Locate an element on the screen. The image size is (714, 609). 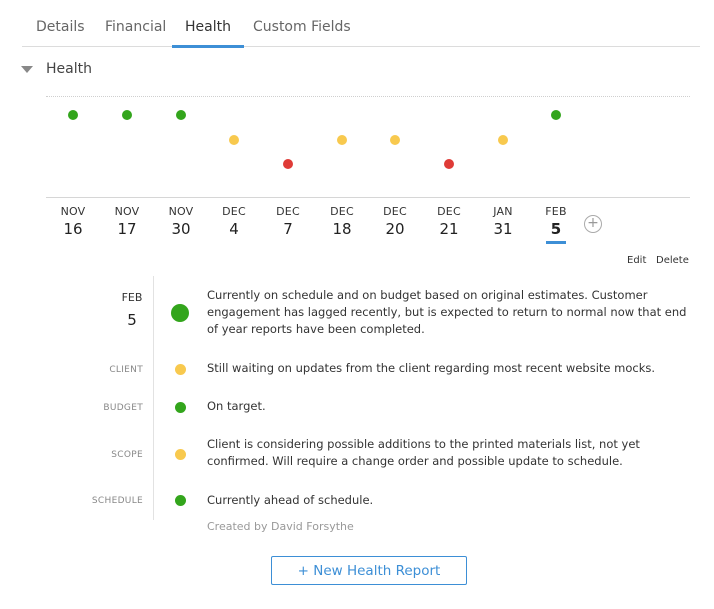
timeline-date-day: 16 is located at coordinates (73, 229).